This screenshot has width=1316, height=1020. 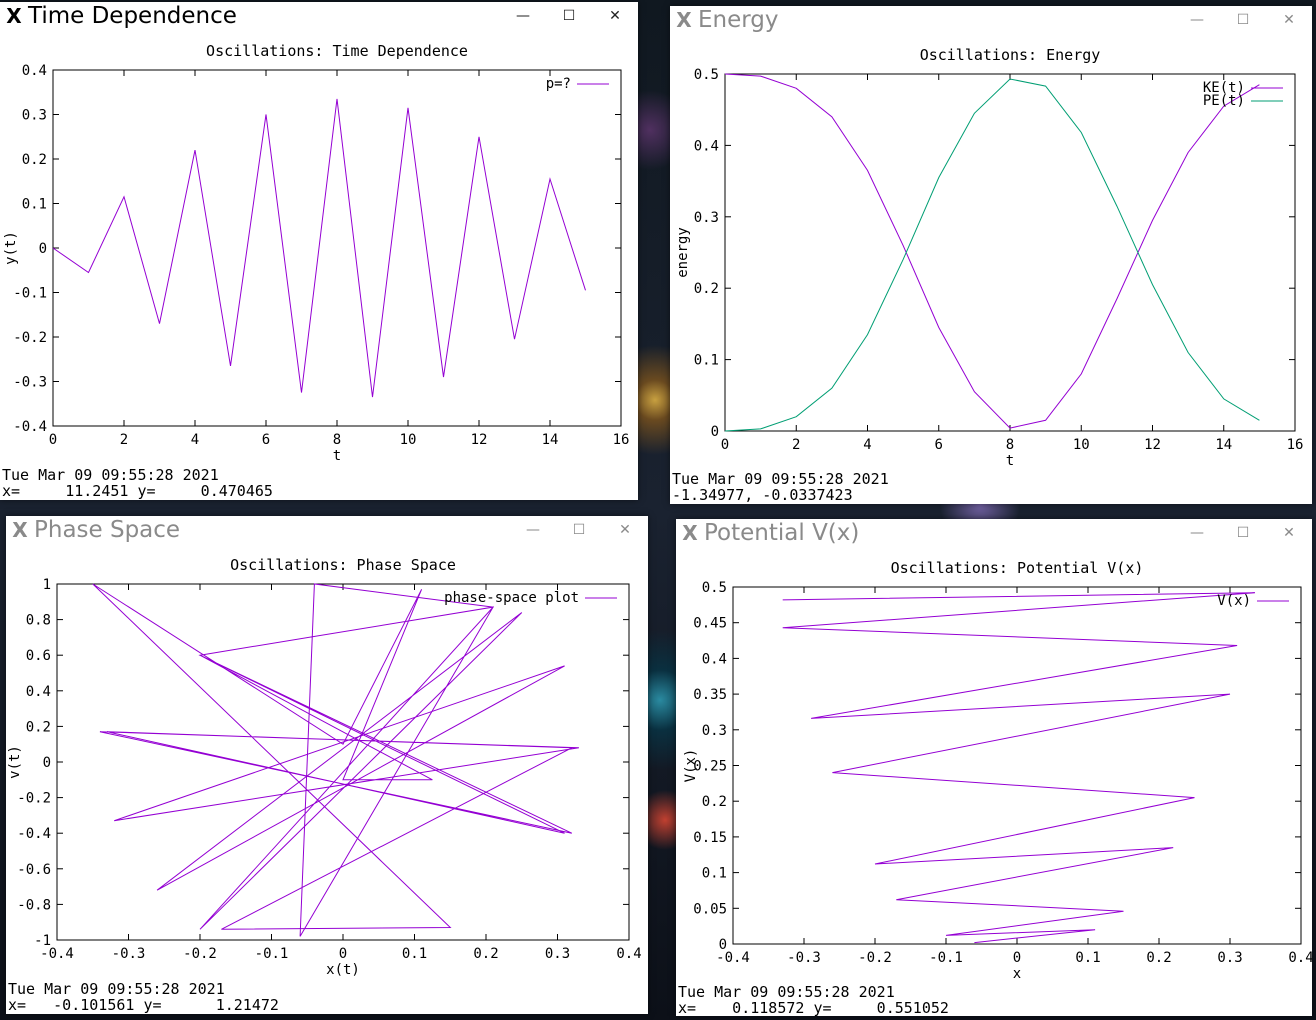 I want to click on legend-entry: p=?, so click(x=558, y=84).